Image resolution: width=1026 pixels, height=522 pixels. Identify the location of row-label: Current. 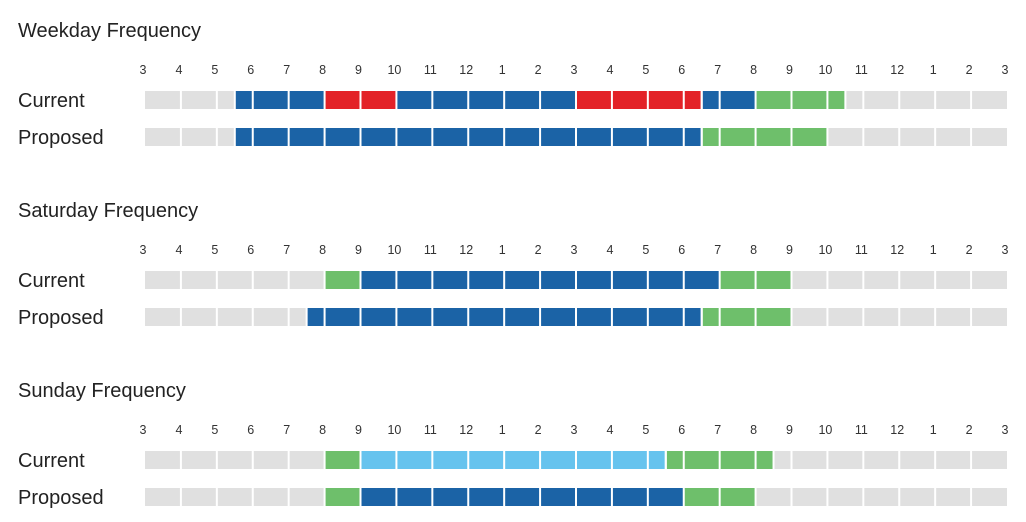
(51, 461).